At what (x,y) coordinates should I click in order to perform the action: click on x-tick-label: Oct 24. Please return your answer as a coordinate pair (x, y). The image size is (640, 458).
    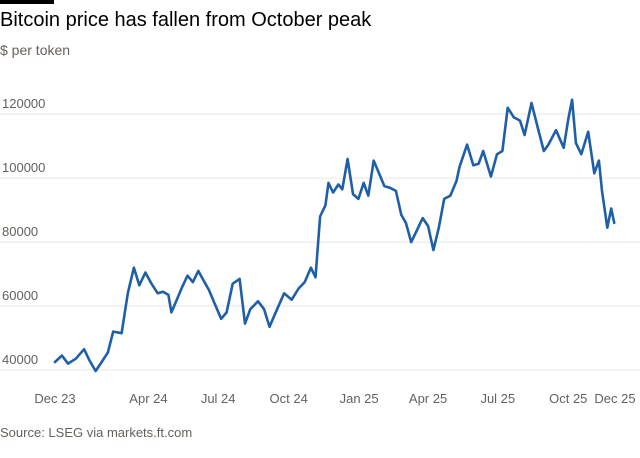
    Looking at the image, I should click on (289, 398).